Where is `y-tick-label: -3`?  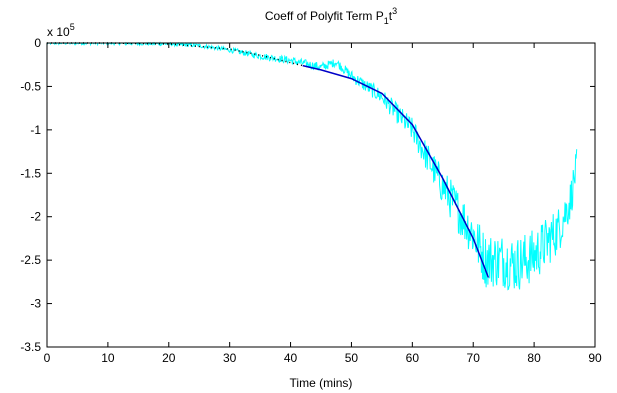
y-tick-label: -3 is located at coordinates (35, 304).